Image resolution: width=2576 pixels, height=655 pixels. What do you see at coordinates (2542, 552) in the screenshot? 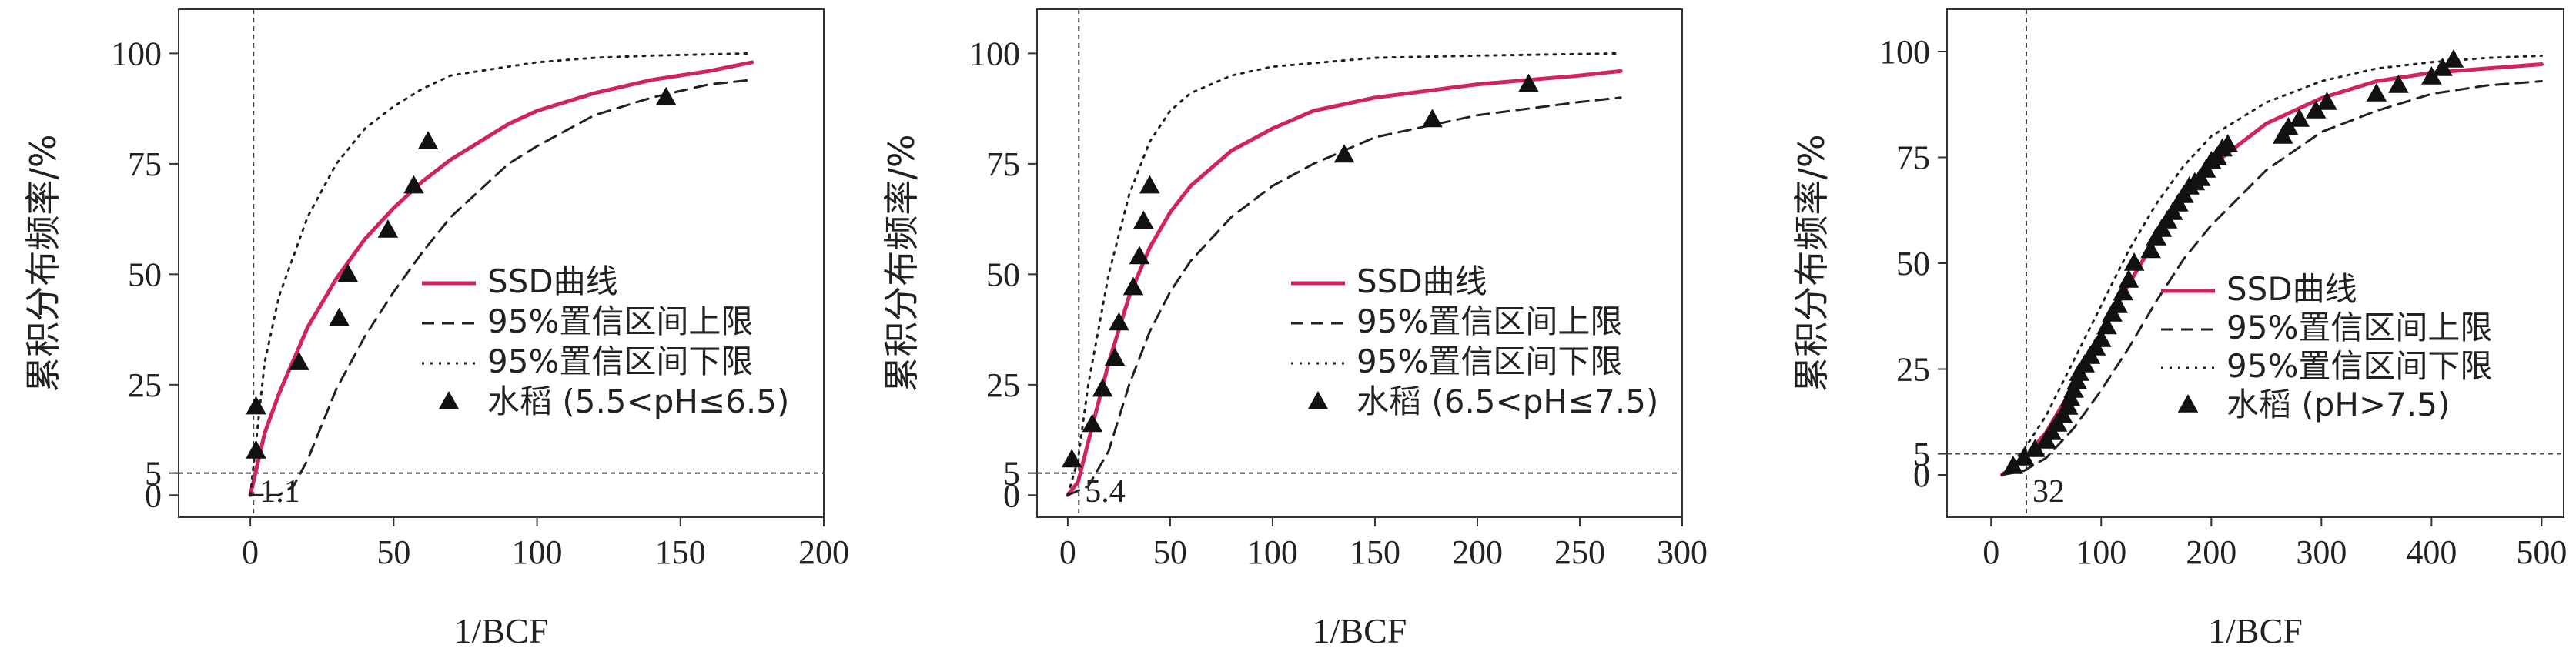
I see `x-tick-label: 500` at bounding box center [2542, 552].